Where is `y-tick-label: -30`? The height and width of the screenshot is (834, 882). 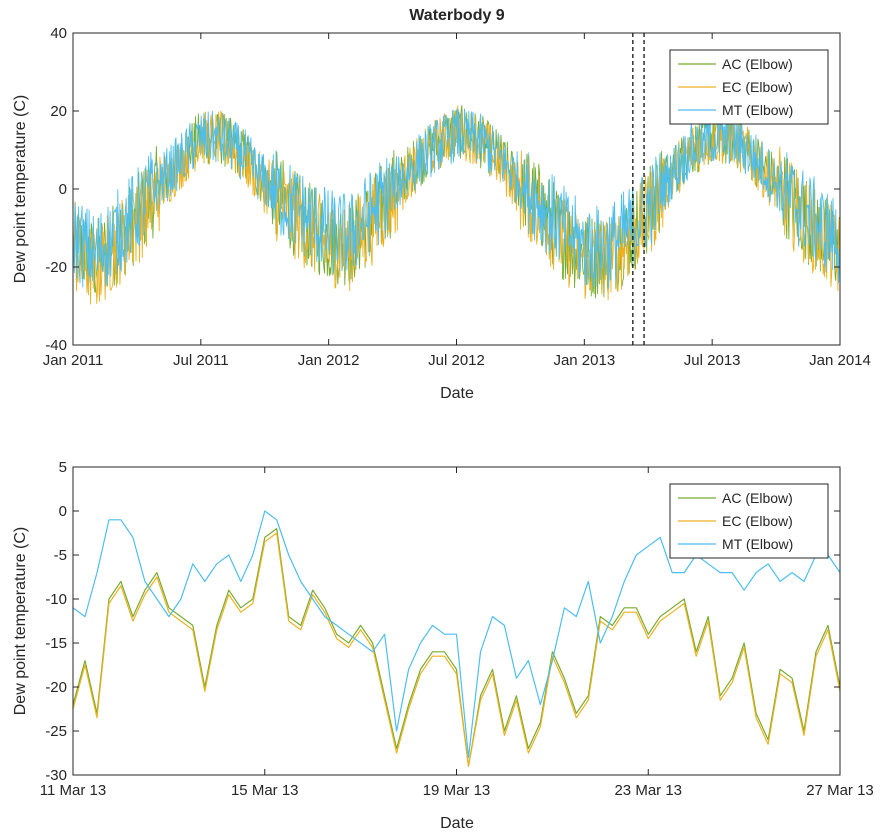
y-tick-label: -30 is located at coordinates (56, 775).